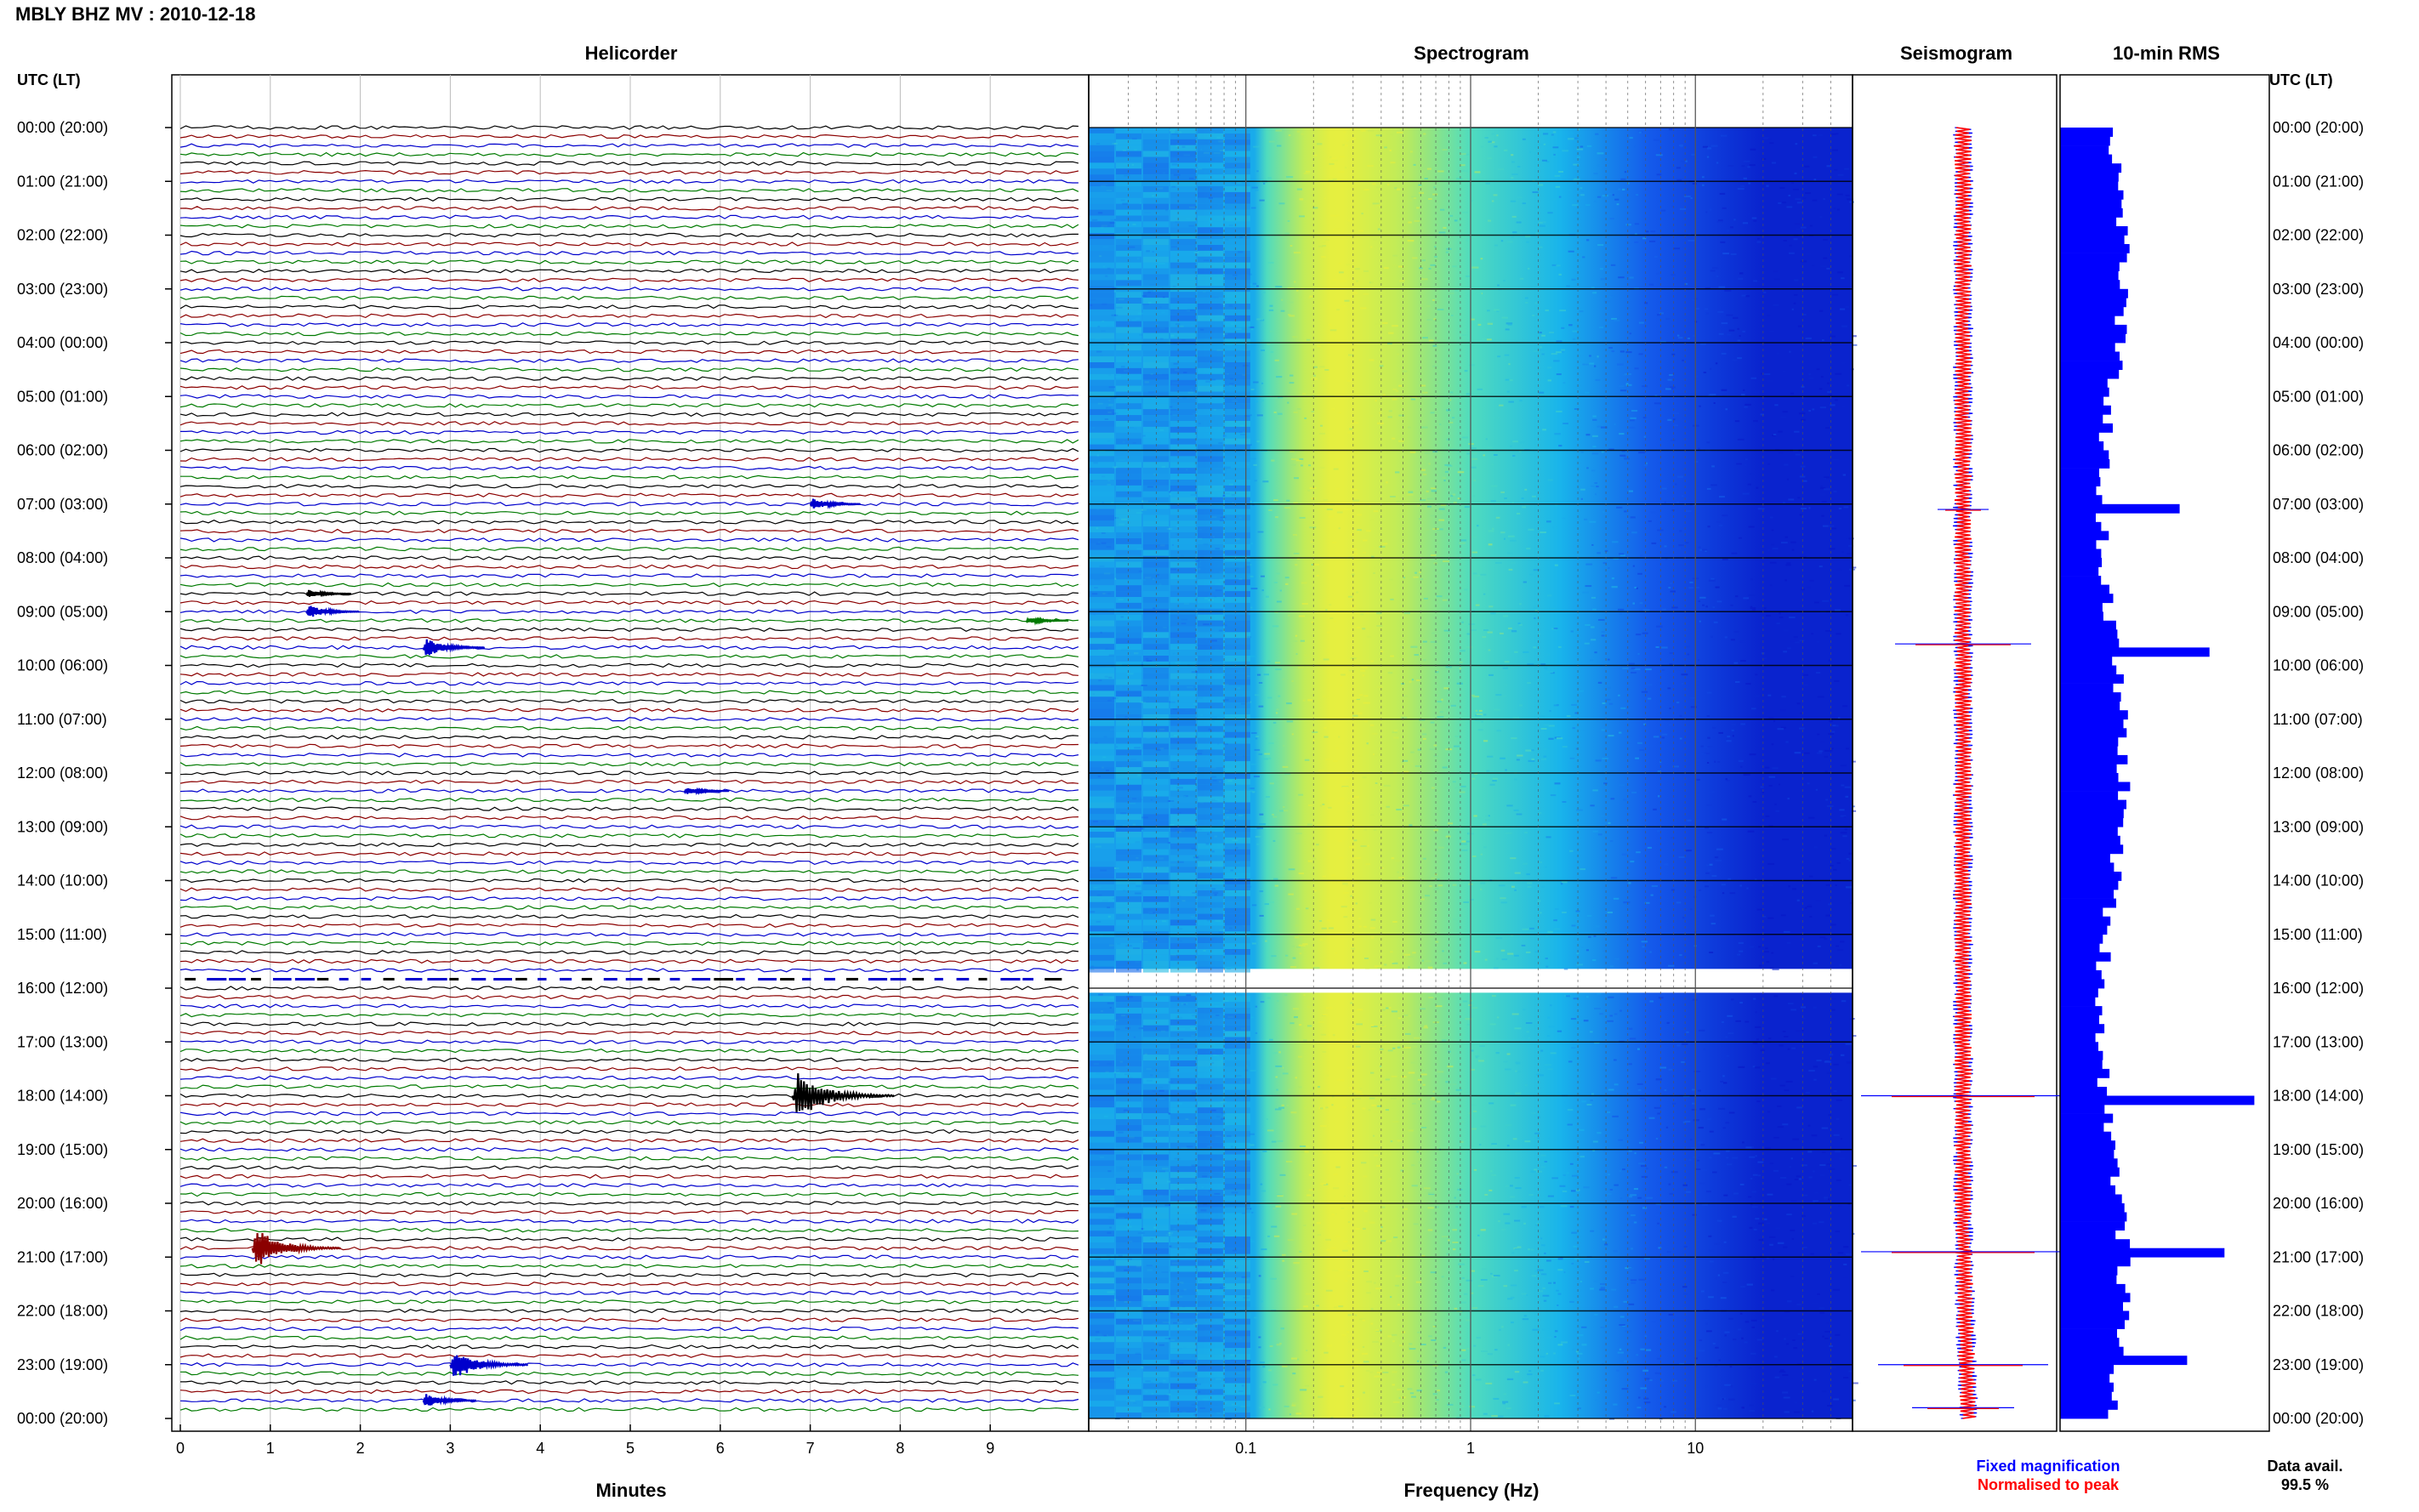  What do you see at coordinates (2318, 988) in the screenshot?
I see `time-tick-label-right: 16:00 (12:00)` at bounding box center [2318, 988].